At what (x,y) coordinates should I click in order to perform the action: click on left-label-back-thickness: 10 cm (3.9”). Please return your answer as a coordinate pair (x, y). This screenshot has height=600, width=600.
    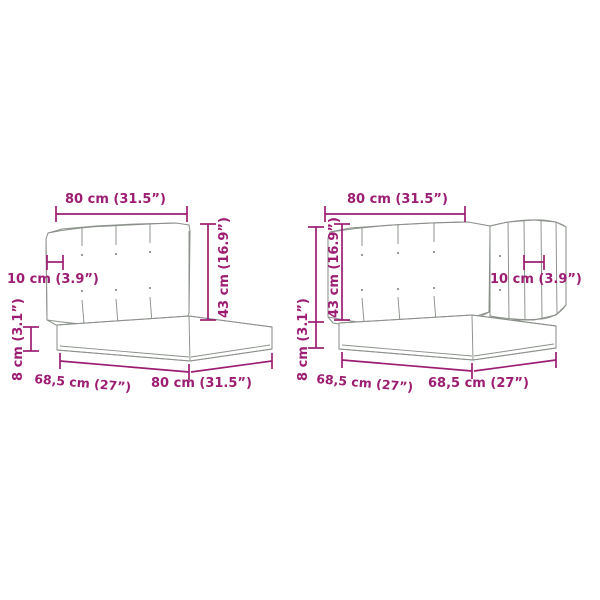
    Looking at the image, I should click on (53, 279).